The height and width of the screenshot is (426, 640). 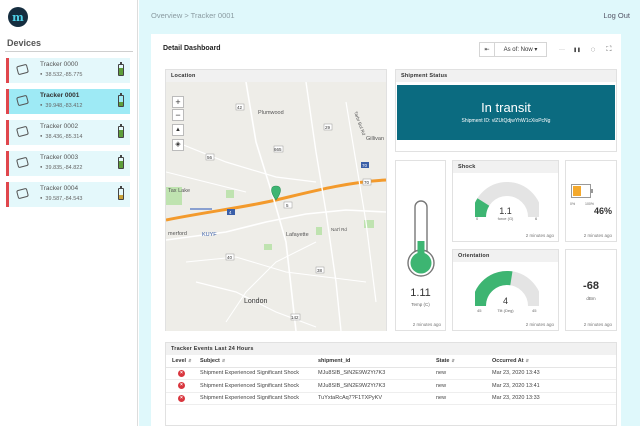 What do you see at coordinates (253, 361) in the screenshot?
I see `column-header: Subject ⇵` at bounding box center [253, 361].